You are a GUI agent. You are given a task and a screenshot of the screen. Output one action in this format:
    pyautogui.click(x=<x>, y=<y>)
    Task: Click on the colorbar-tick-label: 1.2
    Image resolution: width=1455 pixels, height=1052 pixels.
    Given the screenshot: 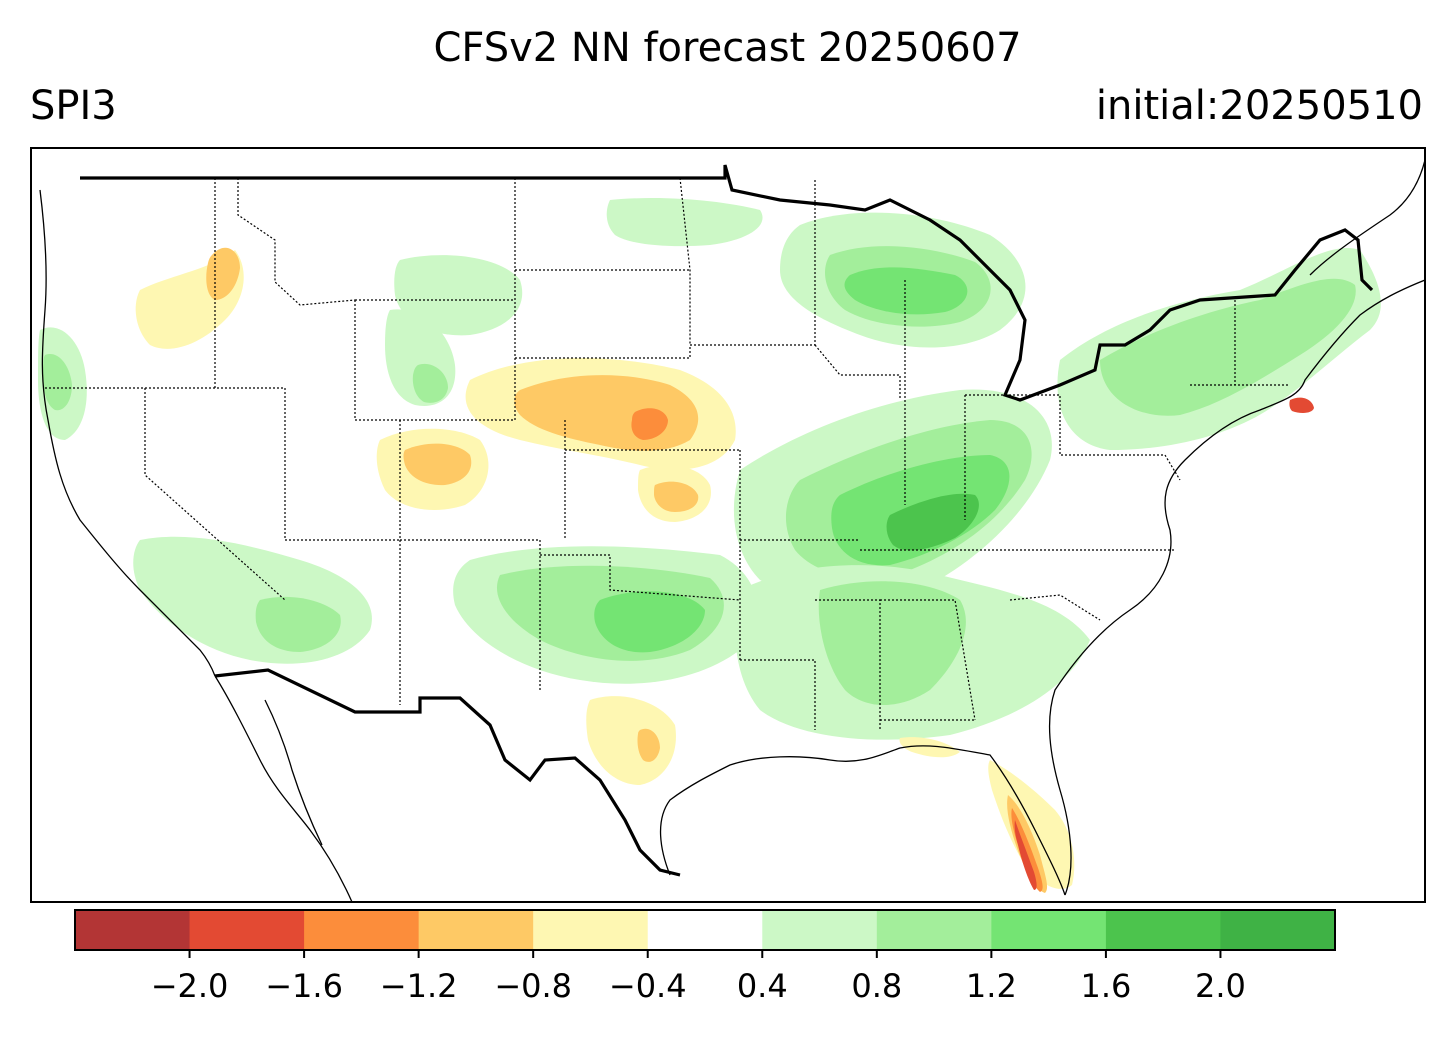 What is the action you would take?
    pyautogui.click(x=991, y=986)
    